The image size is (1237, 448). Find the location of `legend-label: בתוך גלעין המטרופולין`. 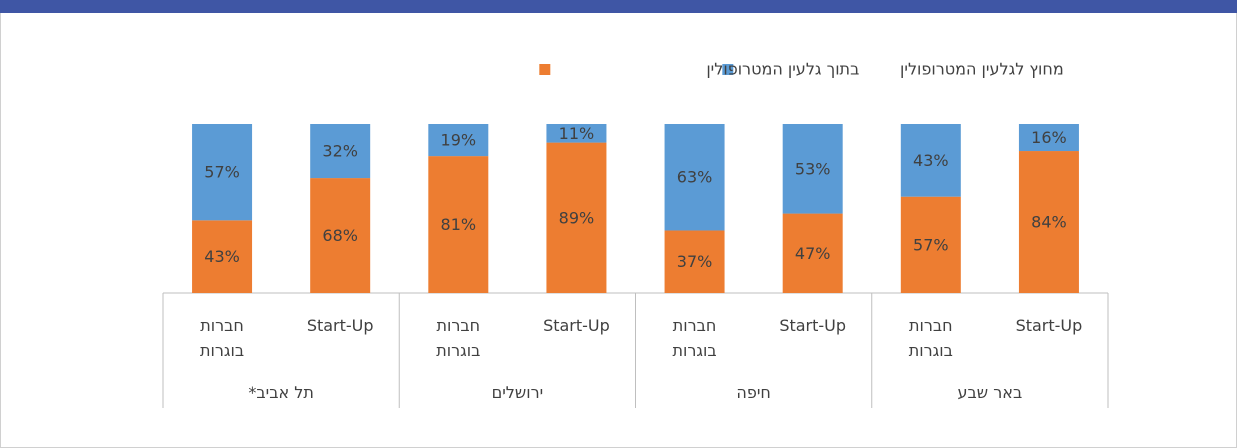

legend-label: בתוך גלעין המטרופולין is located at coordinates (782, 69).